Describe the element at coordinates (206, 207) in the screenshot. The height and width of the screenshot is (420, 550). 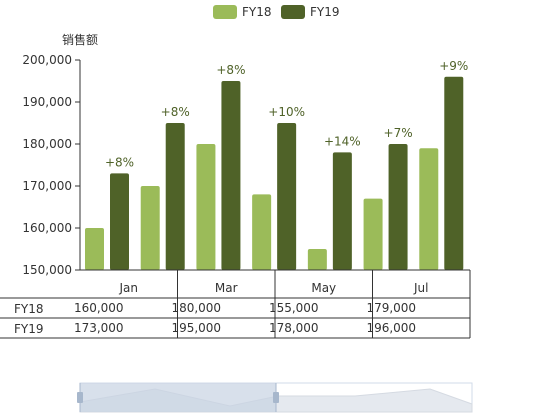
I see `bar-fy18-mar` at that location.